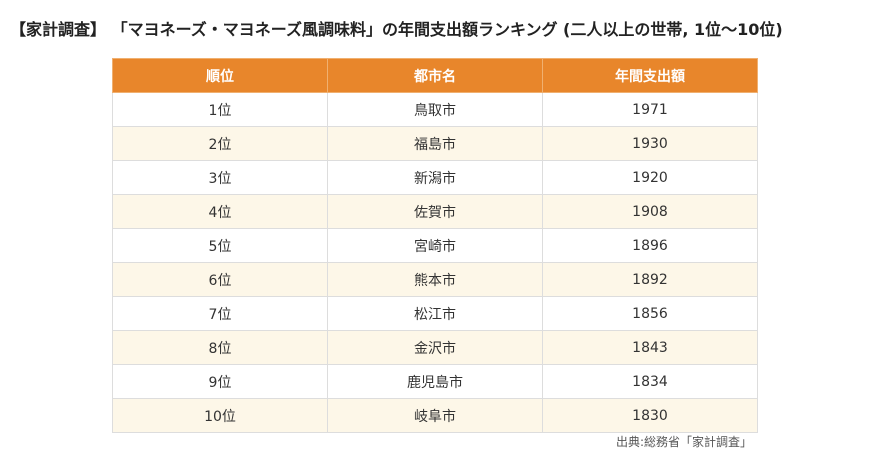 This screenshot has height=471, width=870. Describe the element at coordinates (220, 347) in the screenshot. I see `table-cell: 8位` at that location.